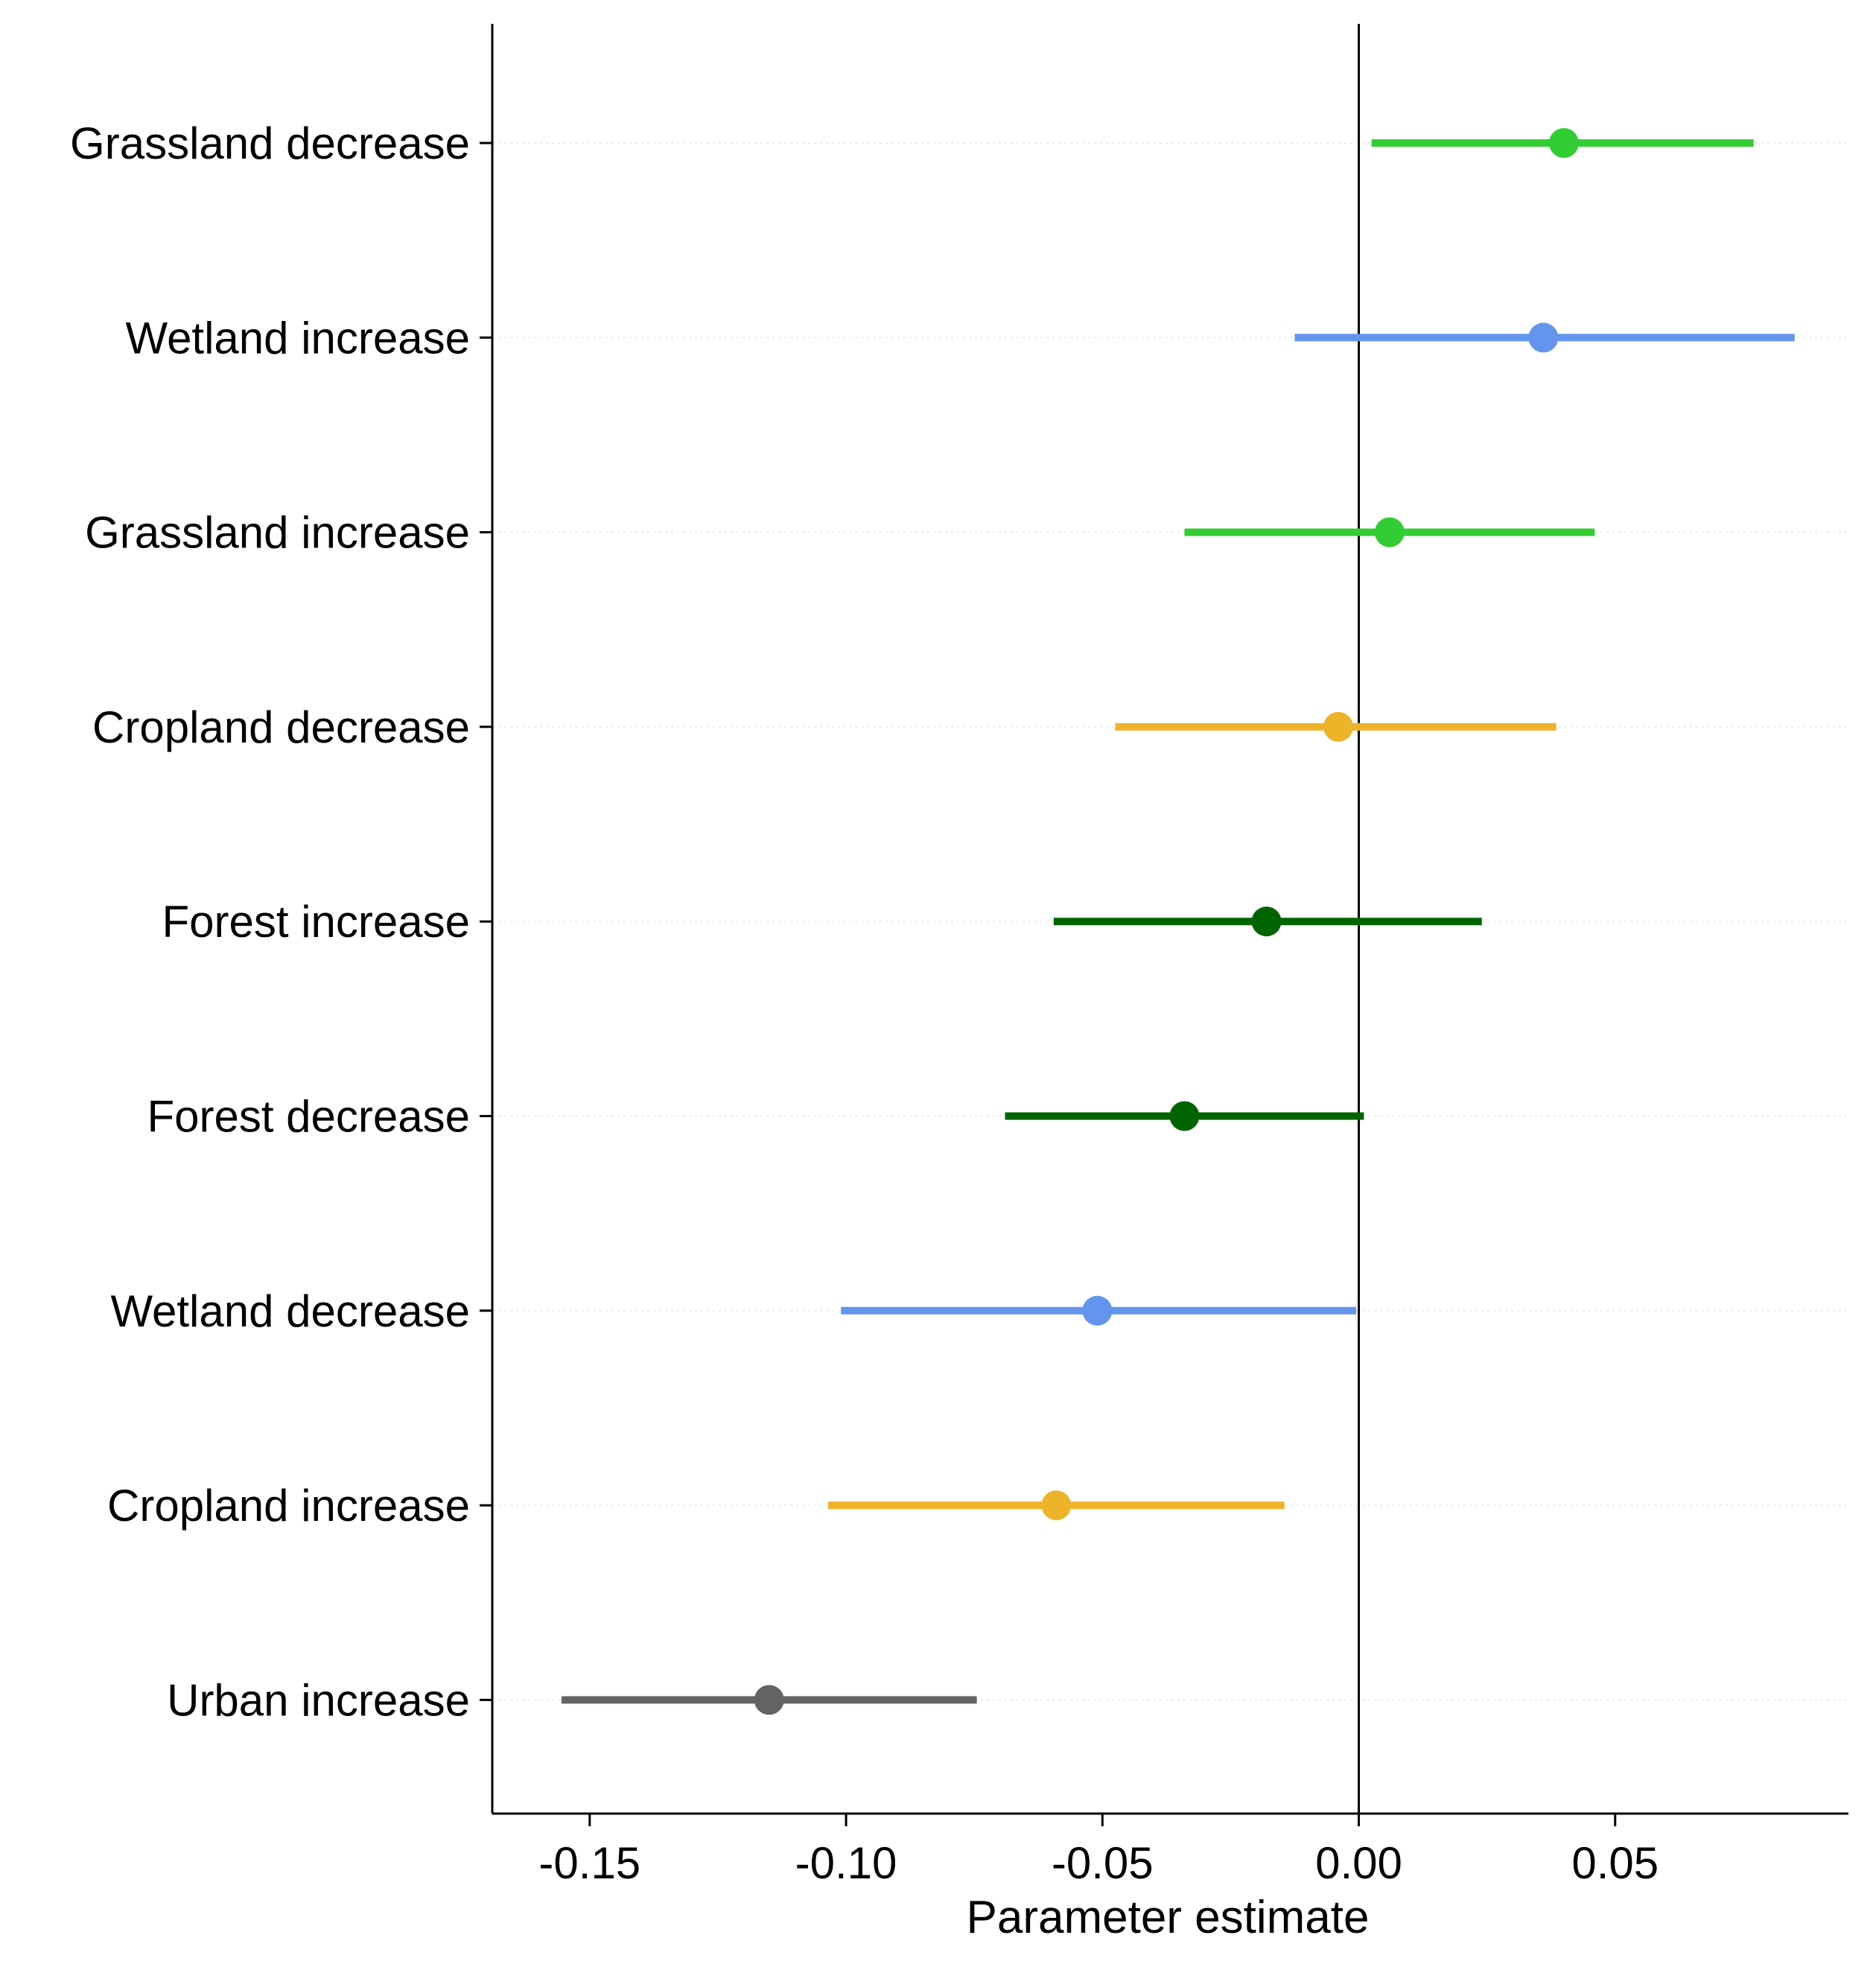  What do you see at coordinates (1358, 1863) in the screenshot?
I see `x-tick-label: 0.00` at bounding box center [1358, 1863].